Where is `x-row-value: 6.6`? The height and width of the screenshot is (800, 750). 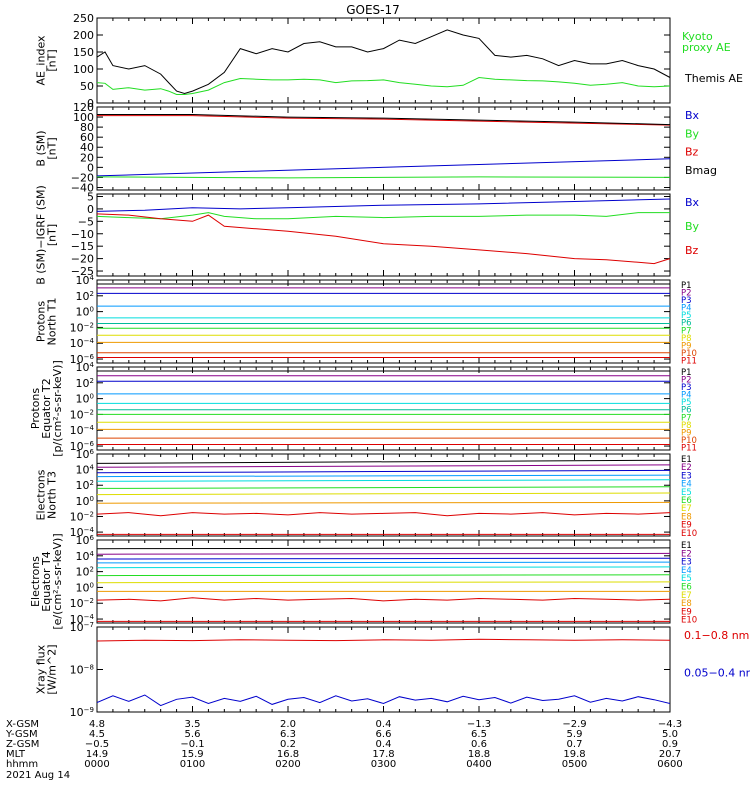
x-row-value: 6.6 is located at coordinates (384, 734).